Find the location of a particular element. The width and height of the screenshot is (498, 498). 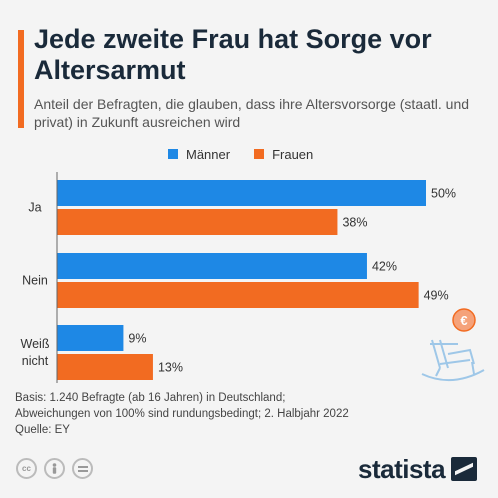

value-label-women-0: 38% is located at coordinates (354, 223).